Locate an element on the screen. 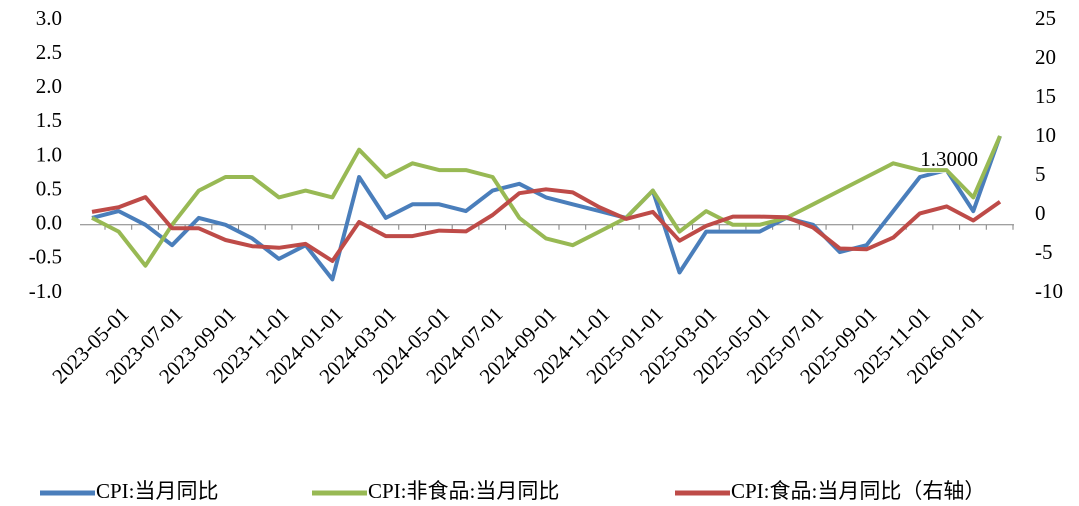 This screenshot has width=1079, height=506. y2-tick-label: 0 is located at coordinates (1040, 213).